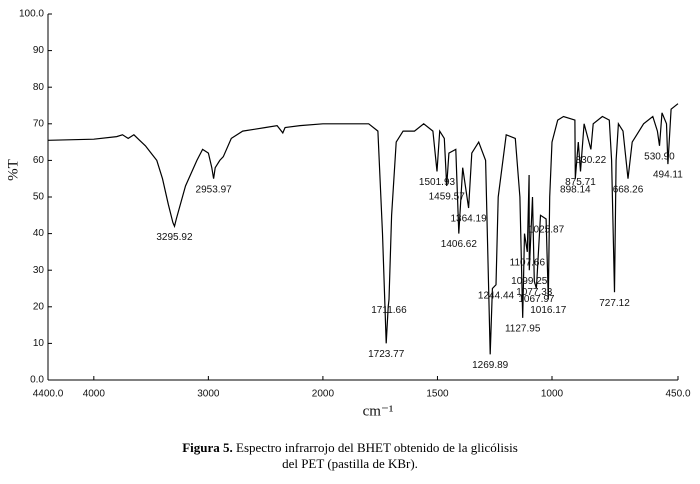 Image resolution: width=700 pixels, height=484 pixels. What do you see at coordinates (31, 14) in the screenshot?
I see `y-tick-label: 100.0` at bounding box center [31, 14].